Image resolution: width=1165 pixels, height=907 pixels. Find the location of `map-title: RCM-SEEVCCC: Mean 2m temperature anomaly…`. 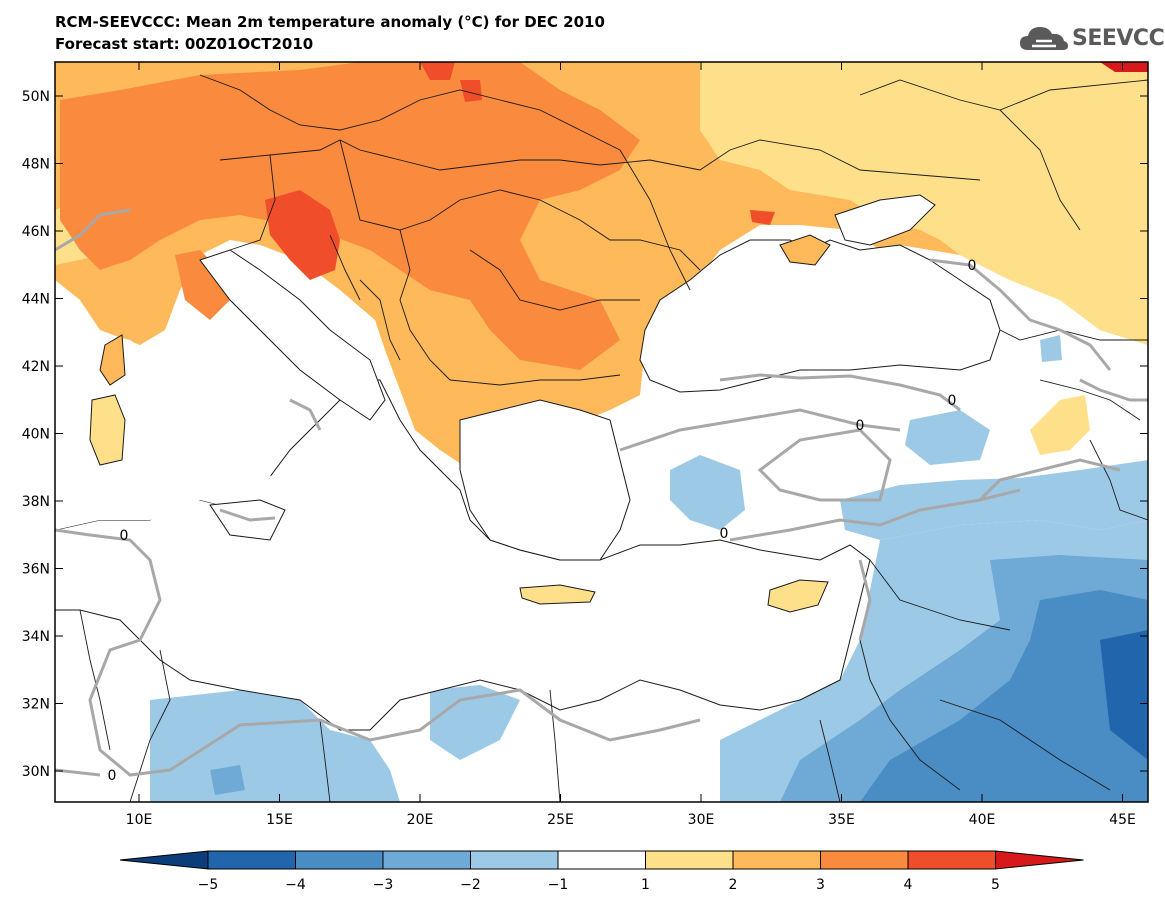

map-title: RCM-SEEVCCC: Mean 2m temperature anomaly… is located at coordinates (330, 22).